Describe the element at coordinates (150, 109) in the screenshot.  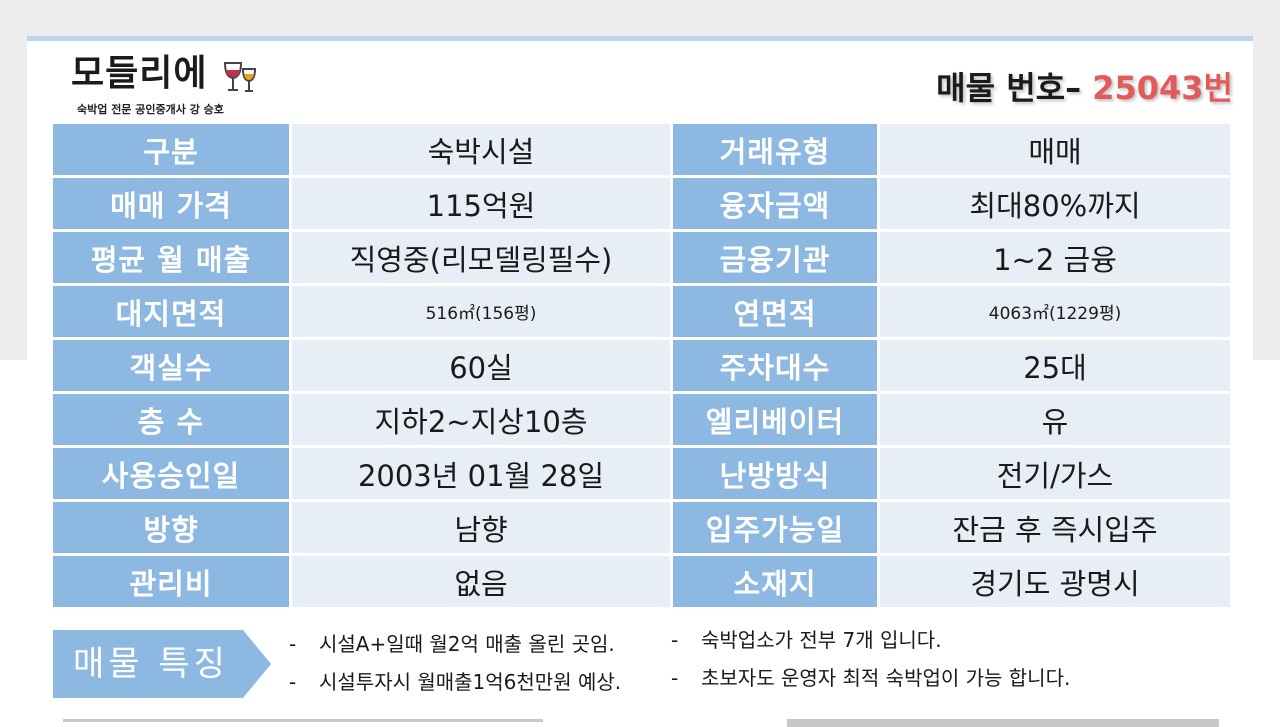
I see `logo-subtitle: 숙박업 전문 공인중개사 강 승호` at that location.